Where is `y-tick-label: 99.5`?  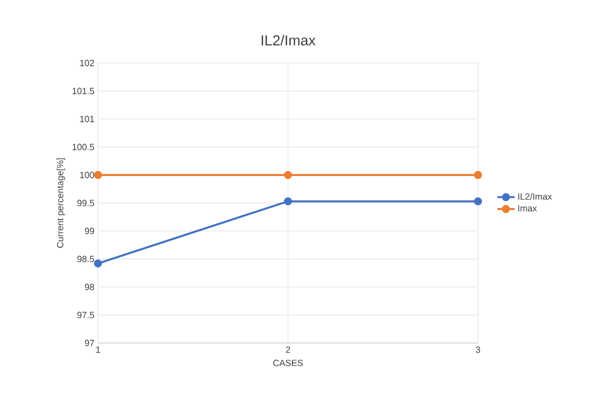
y-tick-label: 99.5 is located at coordinates (85, 203).